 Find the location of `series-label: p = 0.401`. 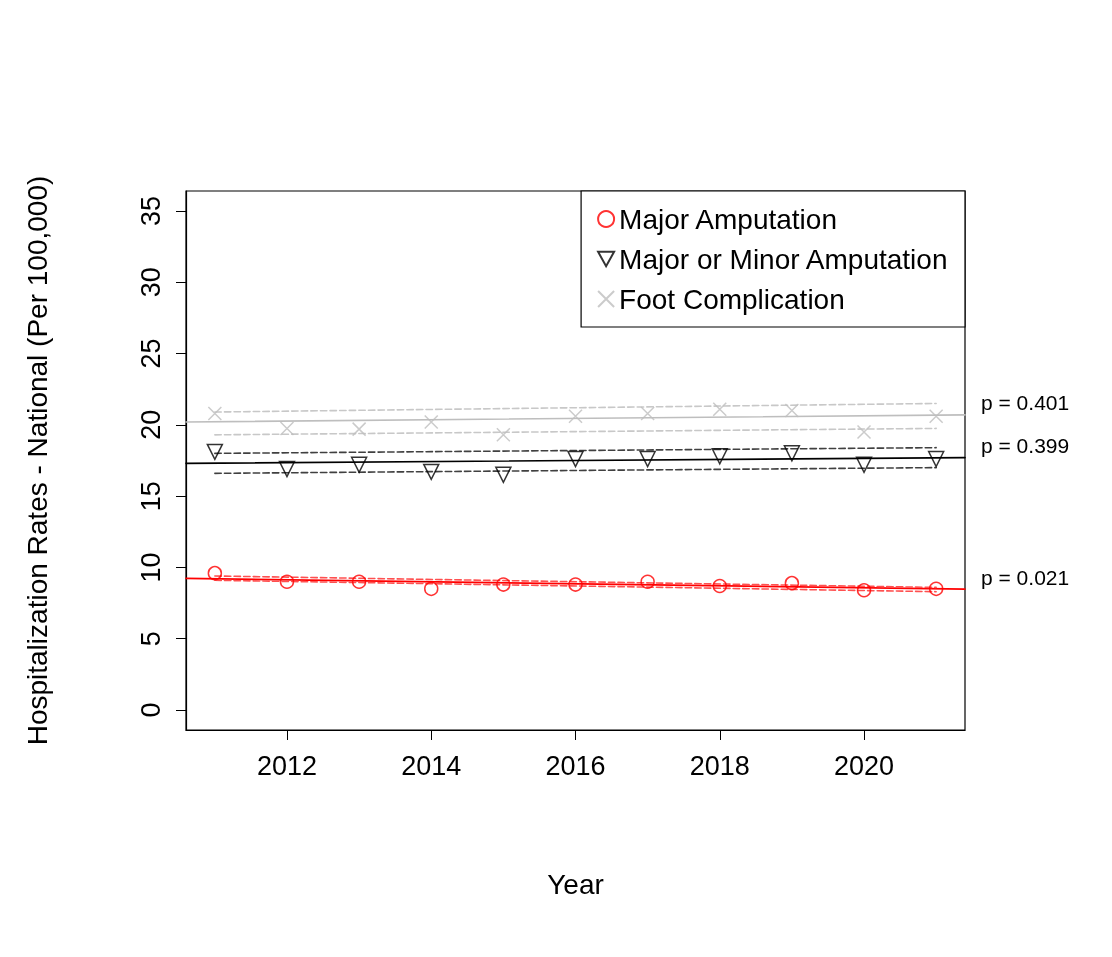

series-label: p = 0.401 is located at coordinates (1025, 403).